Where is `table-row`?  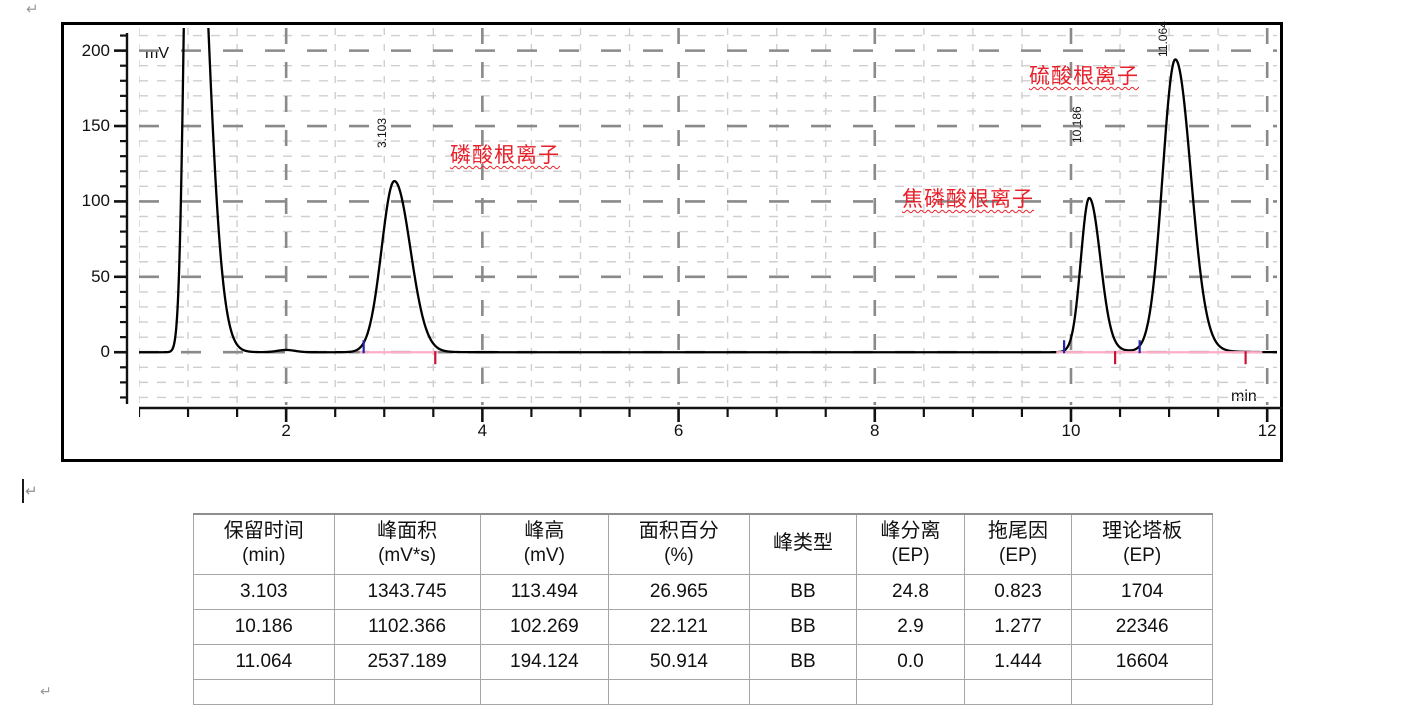
table-row is located at coordinates (703, 691).